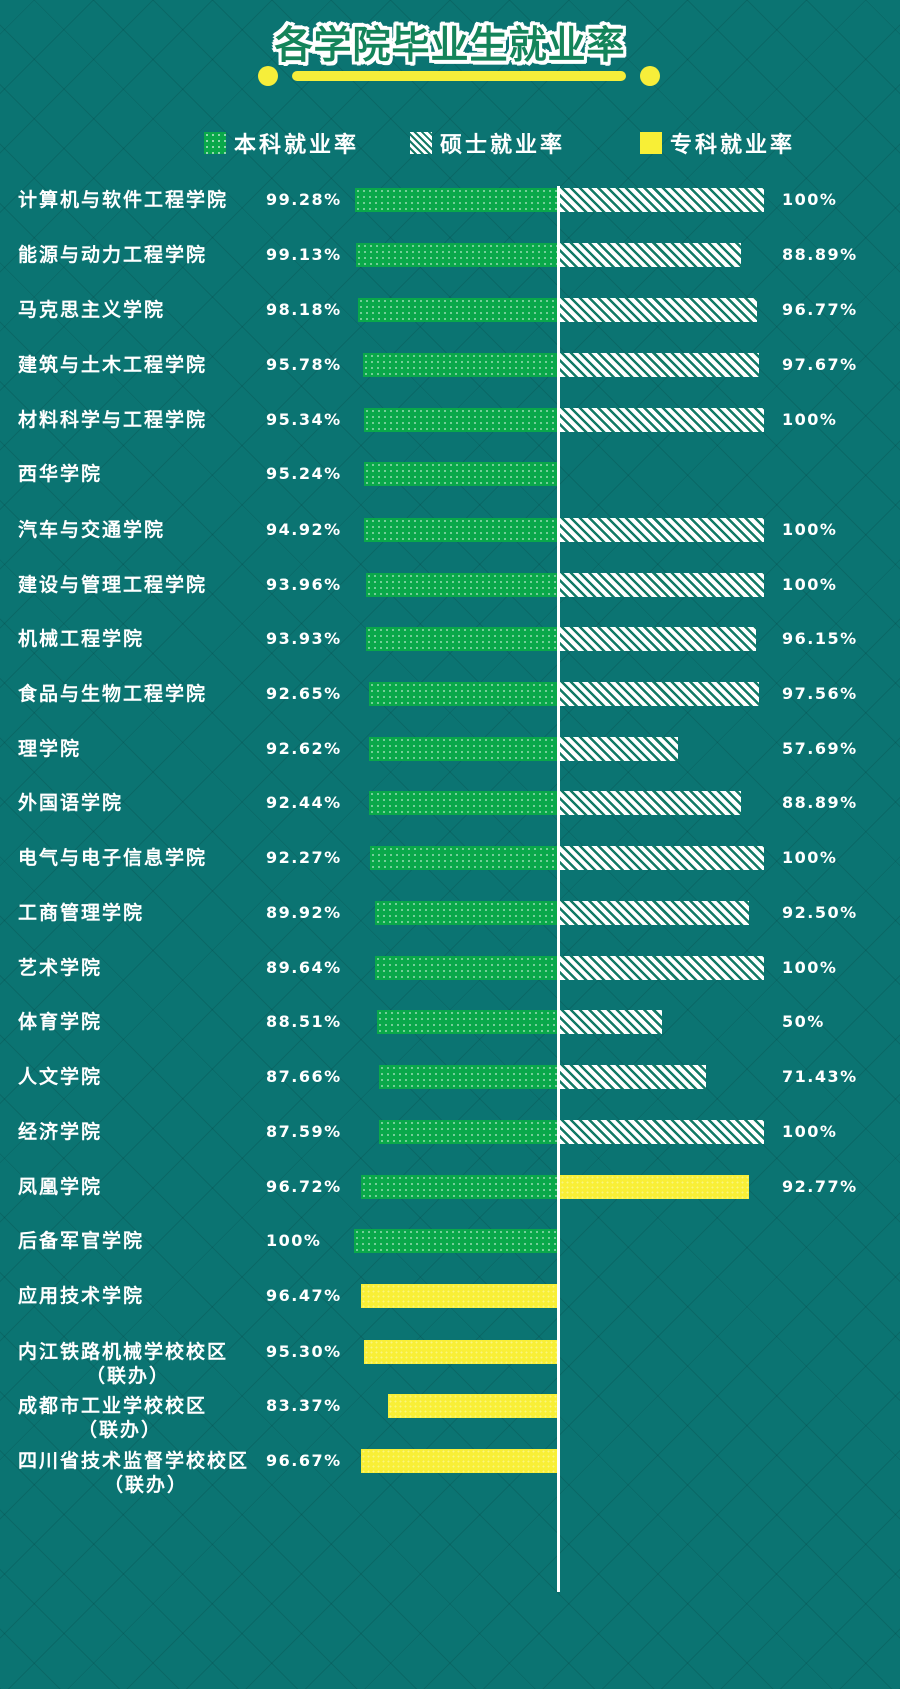  Describe the element at coordinates (304, 748) in the screenshot. I see `left-value-label: 92.62%` at that location.